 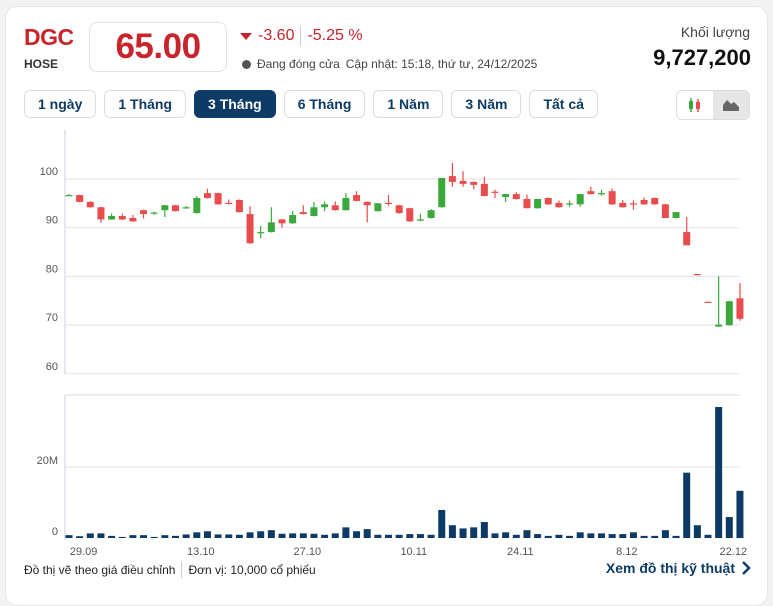 What do you see at coordinates (49, 172) in the screenshot?
I see `price-tick-label: 100` at bounding box center [49, 172].